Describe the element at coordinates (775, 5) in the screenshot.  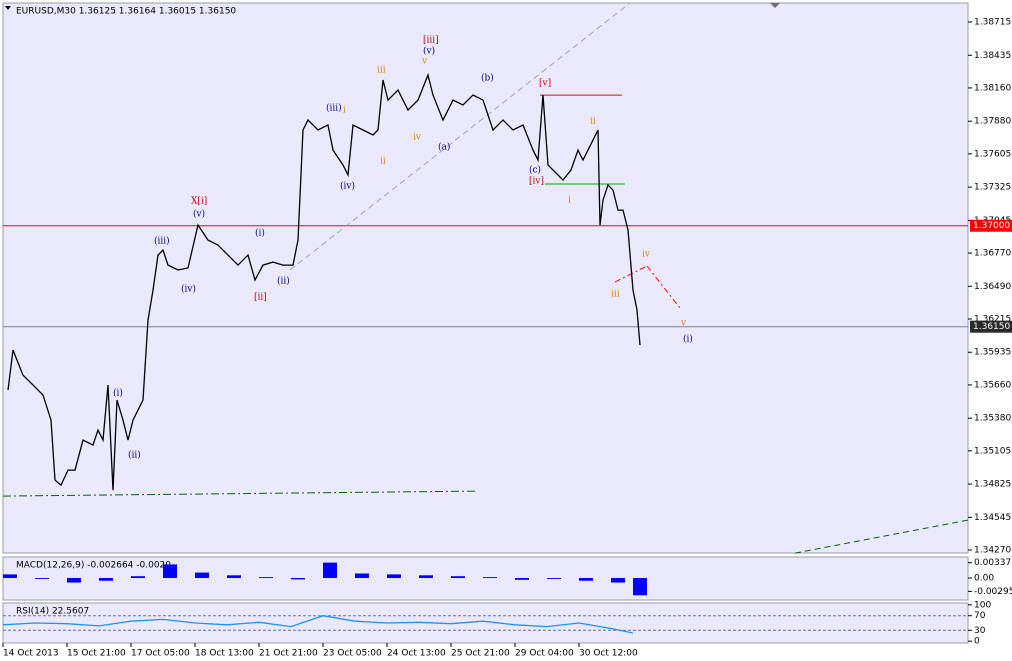
I see `shift-marker` at that location.